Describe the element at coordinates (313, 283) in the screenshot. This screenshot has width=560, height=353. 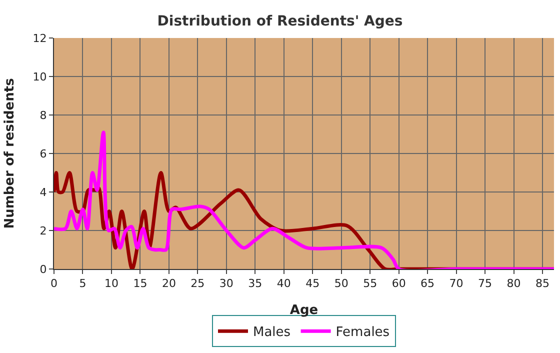
I see `x-tick-label: 45` at that location.